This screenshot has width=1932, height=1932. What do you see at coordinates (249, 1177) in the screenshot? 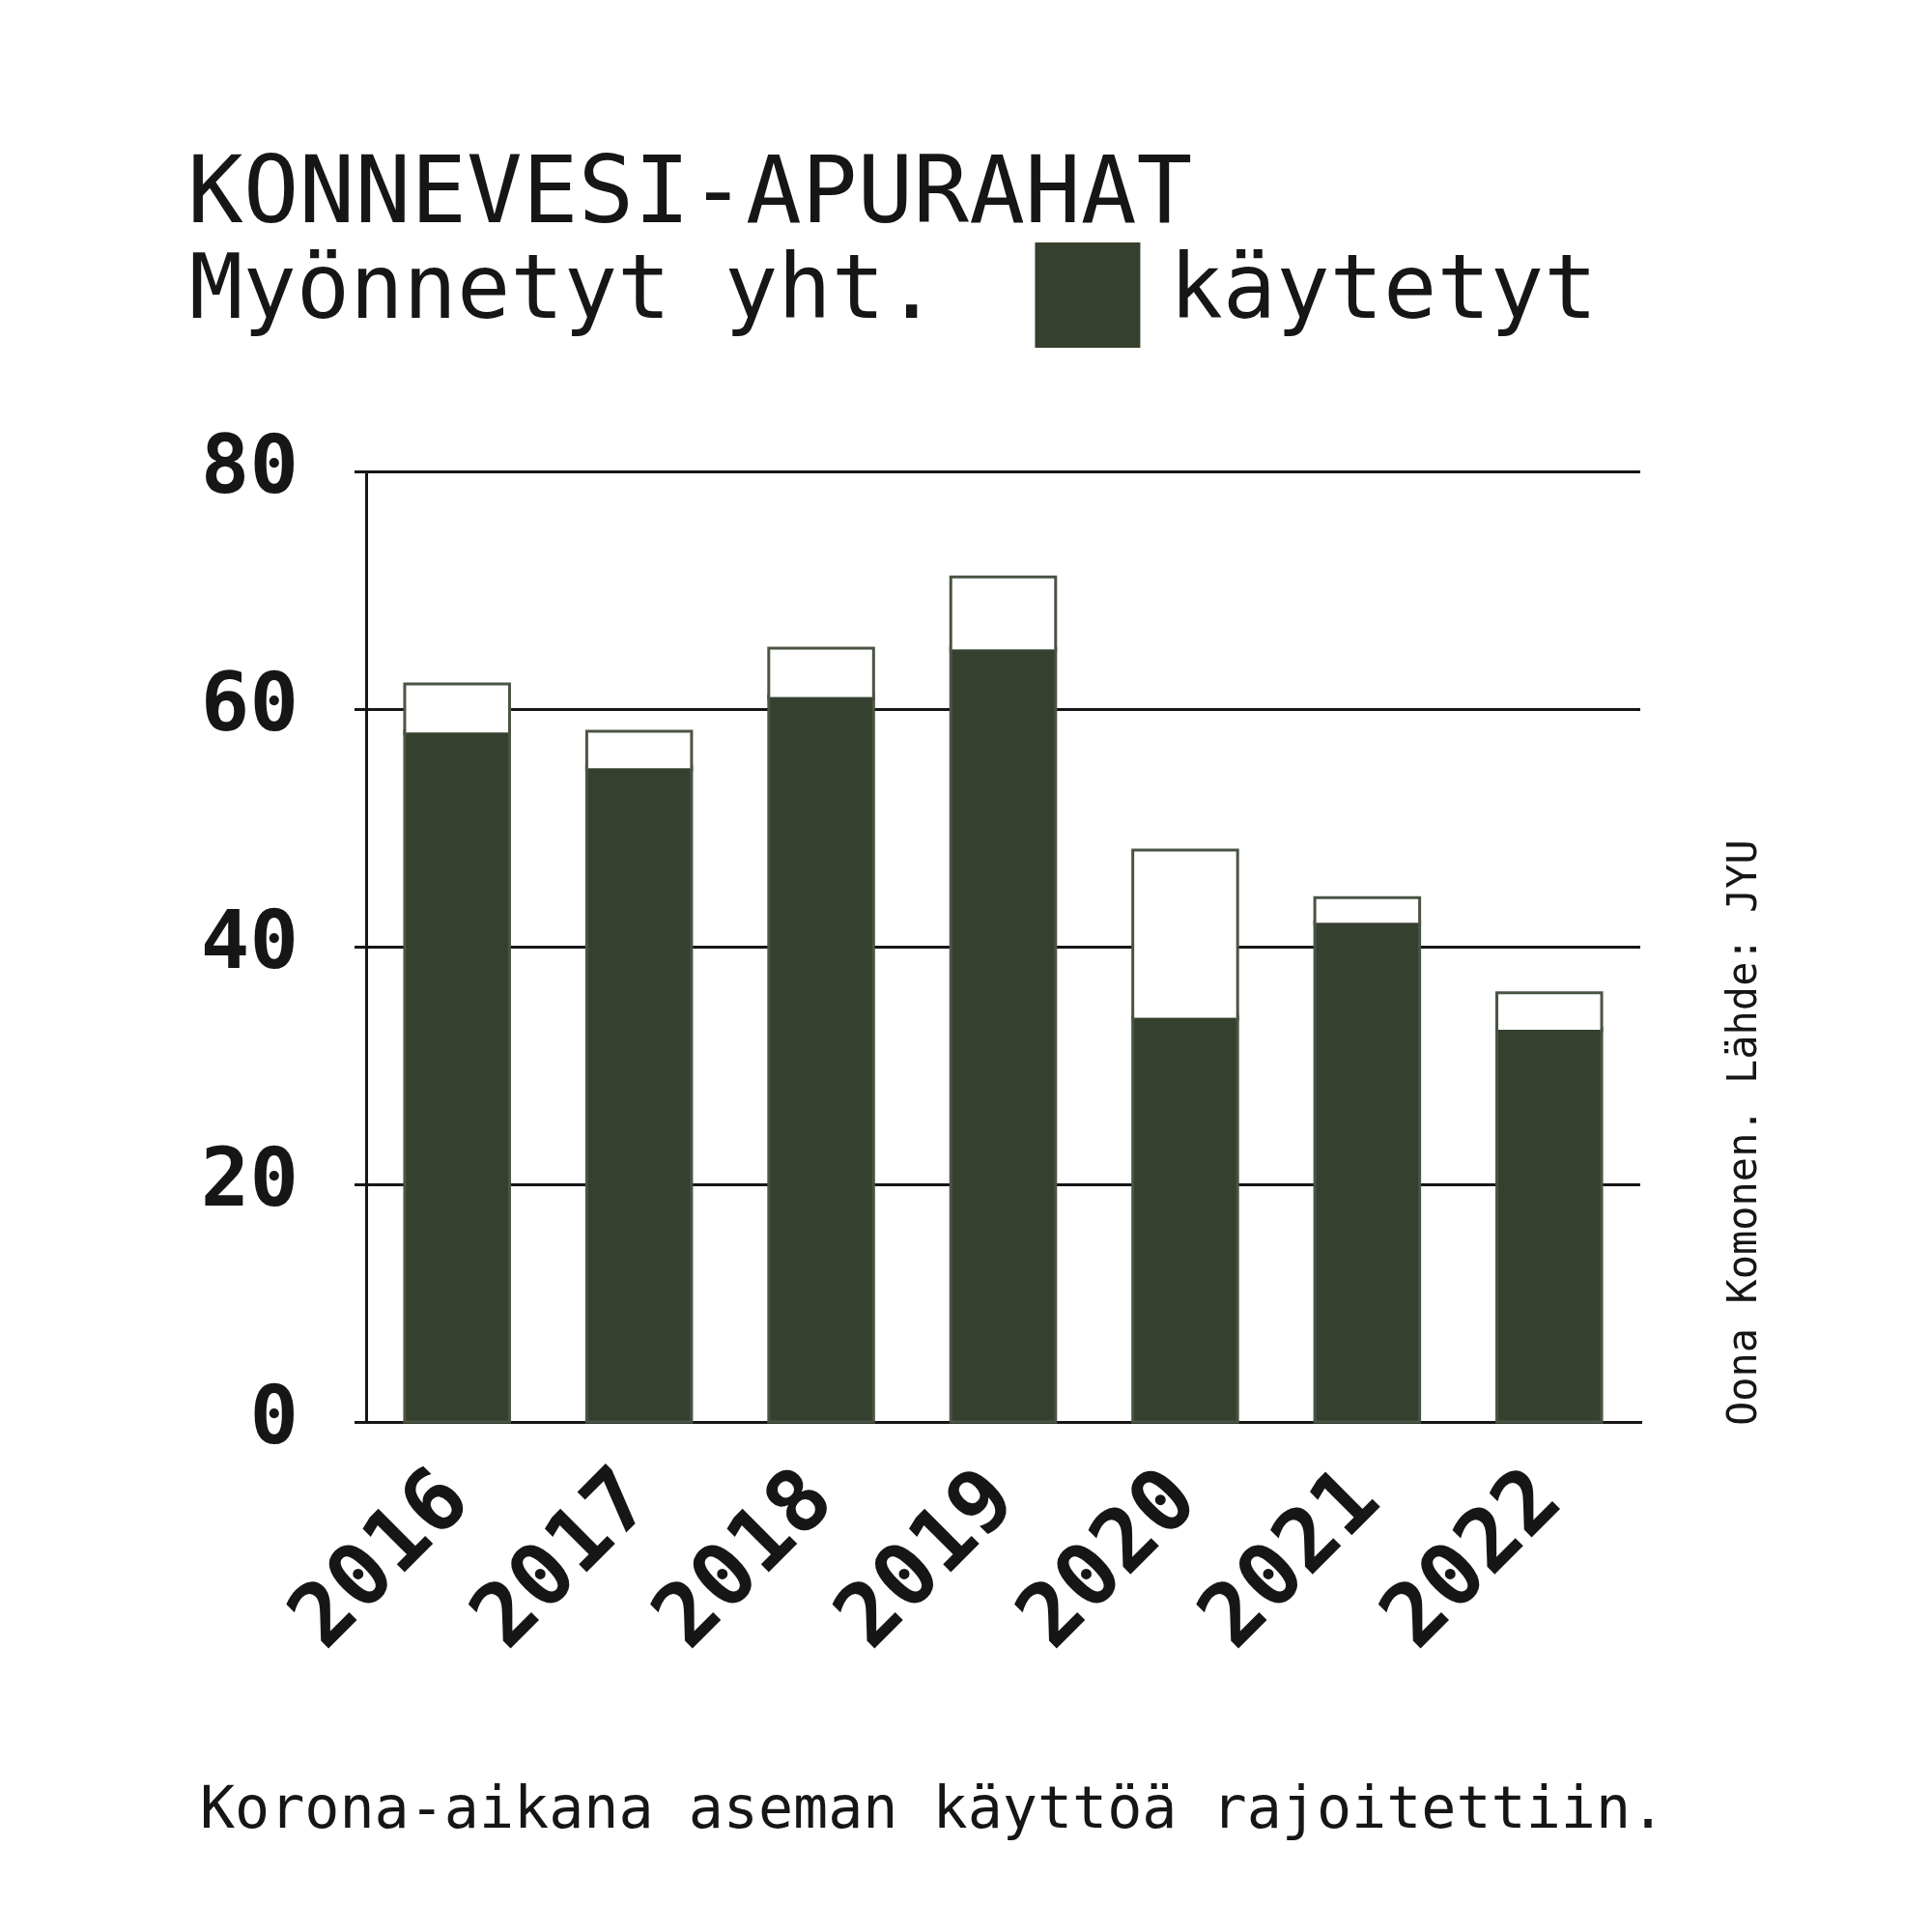
I see `y-tick-label: 20` at bounding box center [249, 1177].